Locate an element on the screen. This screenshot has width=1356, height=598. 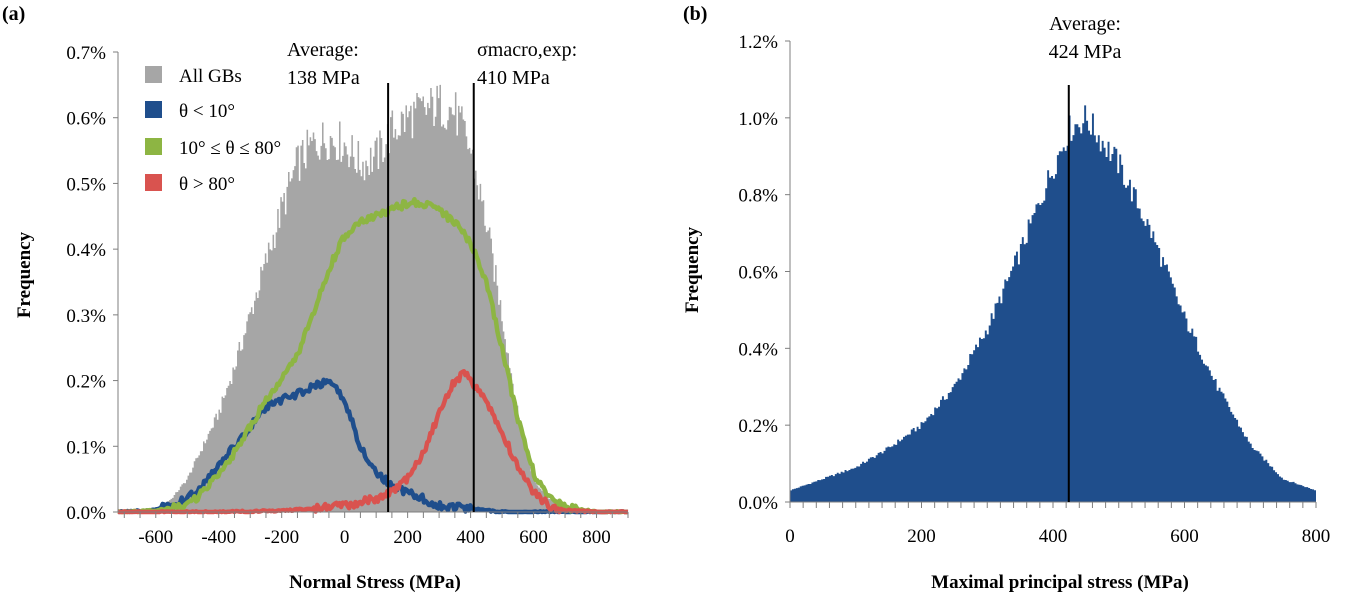
x-tick-label: -600 is located at coordinates (155, 537).